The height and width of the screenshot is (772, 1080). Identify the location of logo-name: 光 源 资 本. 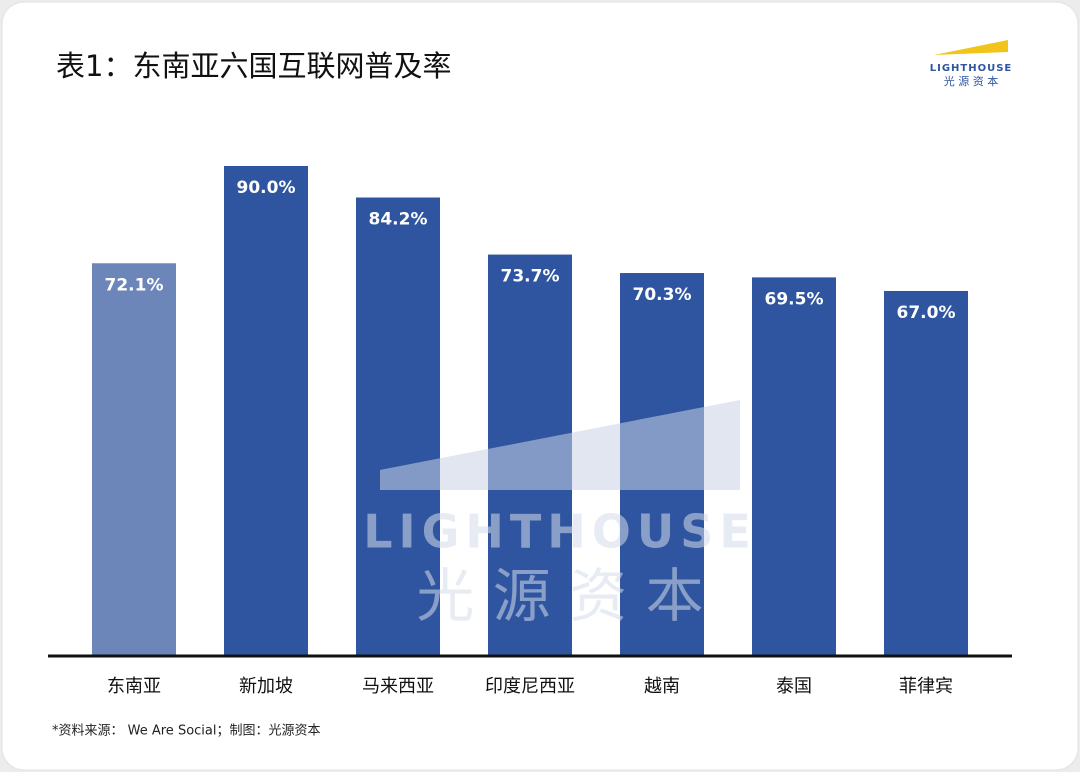
(971, 81).